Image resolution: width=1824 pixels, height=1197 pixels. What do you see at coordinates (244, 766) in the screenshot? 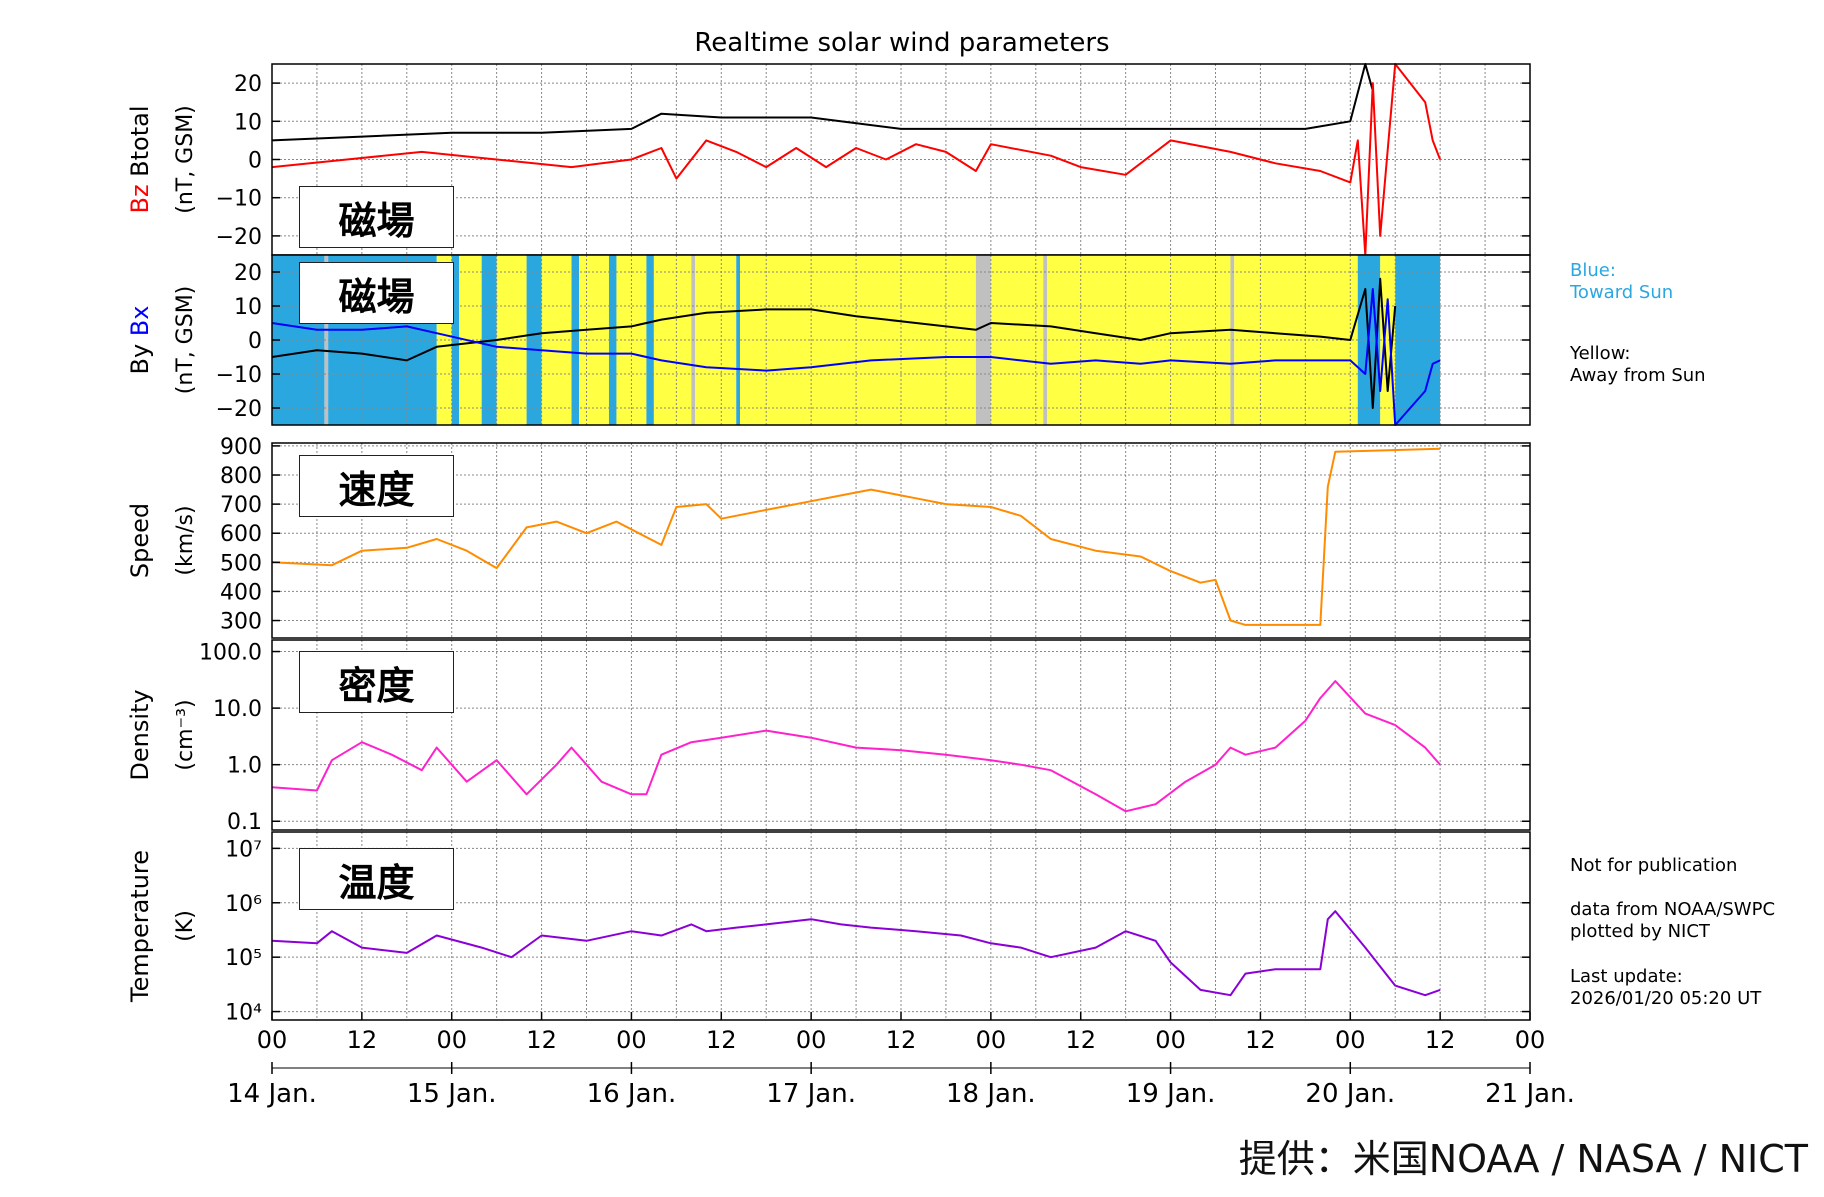
I see `y-tick-label: 1.0` at bounding box center [244, 766].